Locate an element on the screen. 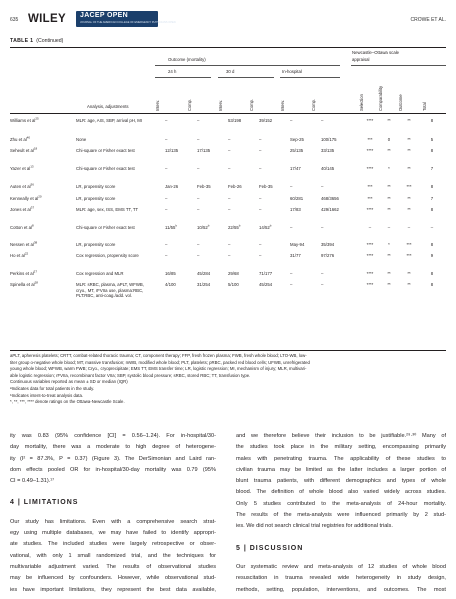  table-cell-30d-interv: 29/68 is located at coordinates (233, 273).